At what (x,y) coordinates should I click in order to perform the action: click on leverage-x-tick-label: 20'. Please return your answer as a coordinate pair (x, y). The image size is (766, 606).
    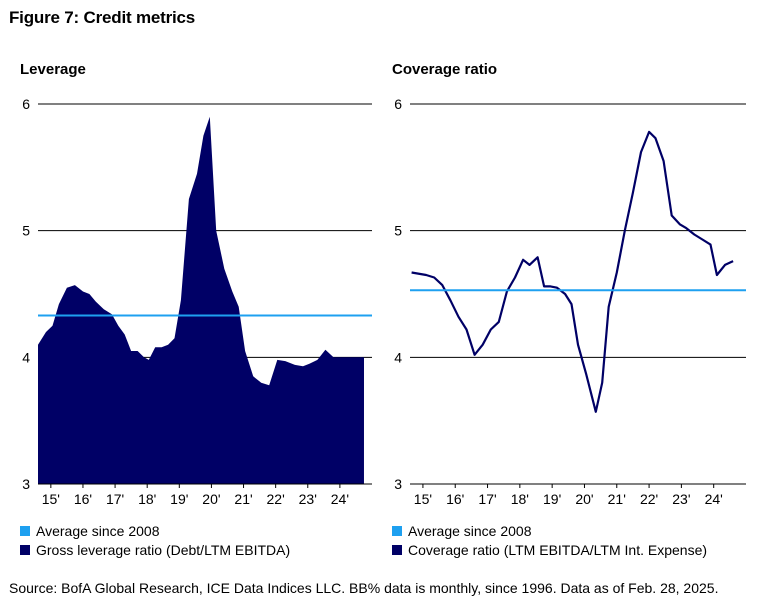
    Looking at the image, I should click on (211, 499).